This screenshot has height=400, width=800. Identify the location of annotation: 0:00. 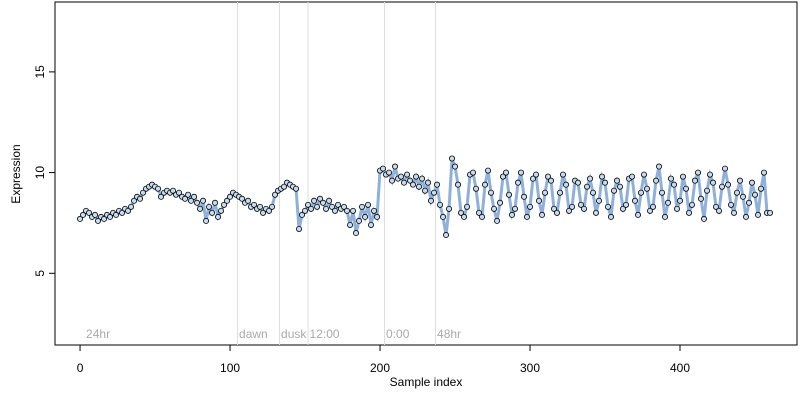
(398, 334).